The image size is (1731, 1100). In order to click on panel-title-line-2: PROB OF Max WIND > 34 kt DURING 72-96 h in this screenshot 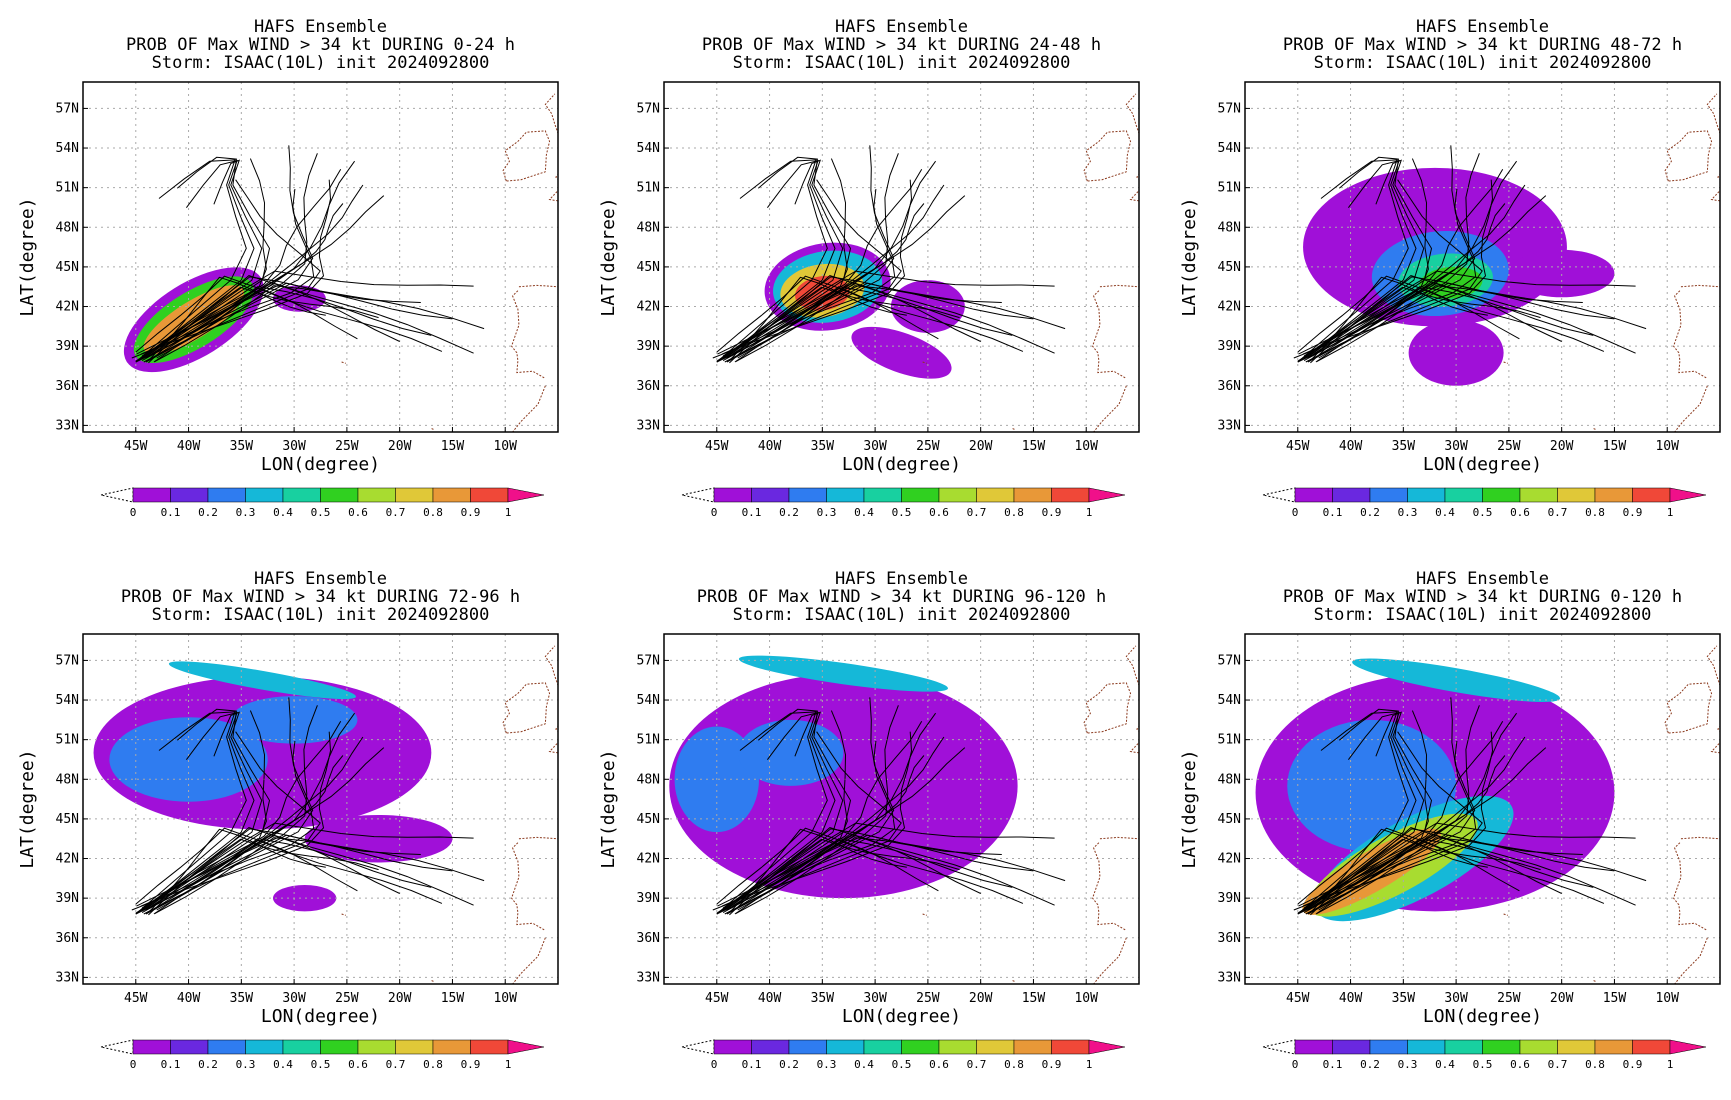, I will do `click(320, 597)`.